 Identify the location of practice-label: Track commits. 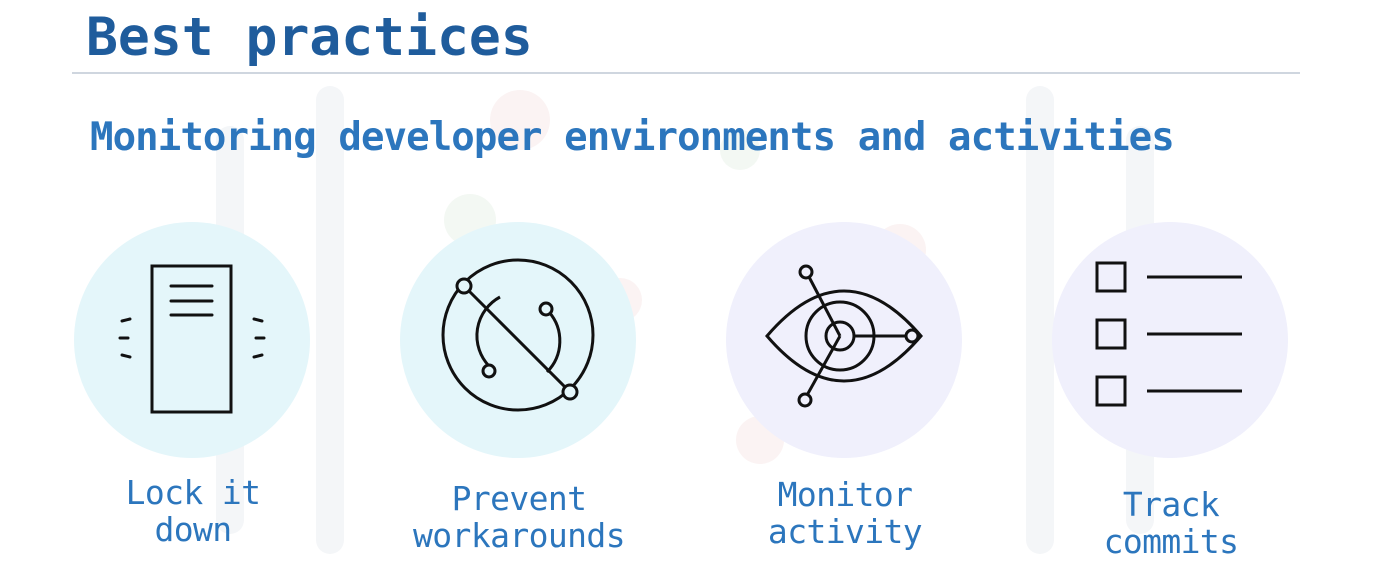
(1171, 523).